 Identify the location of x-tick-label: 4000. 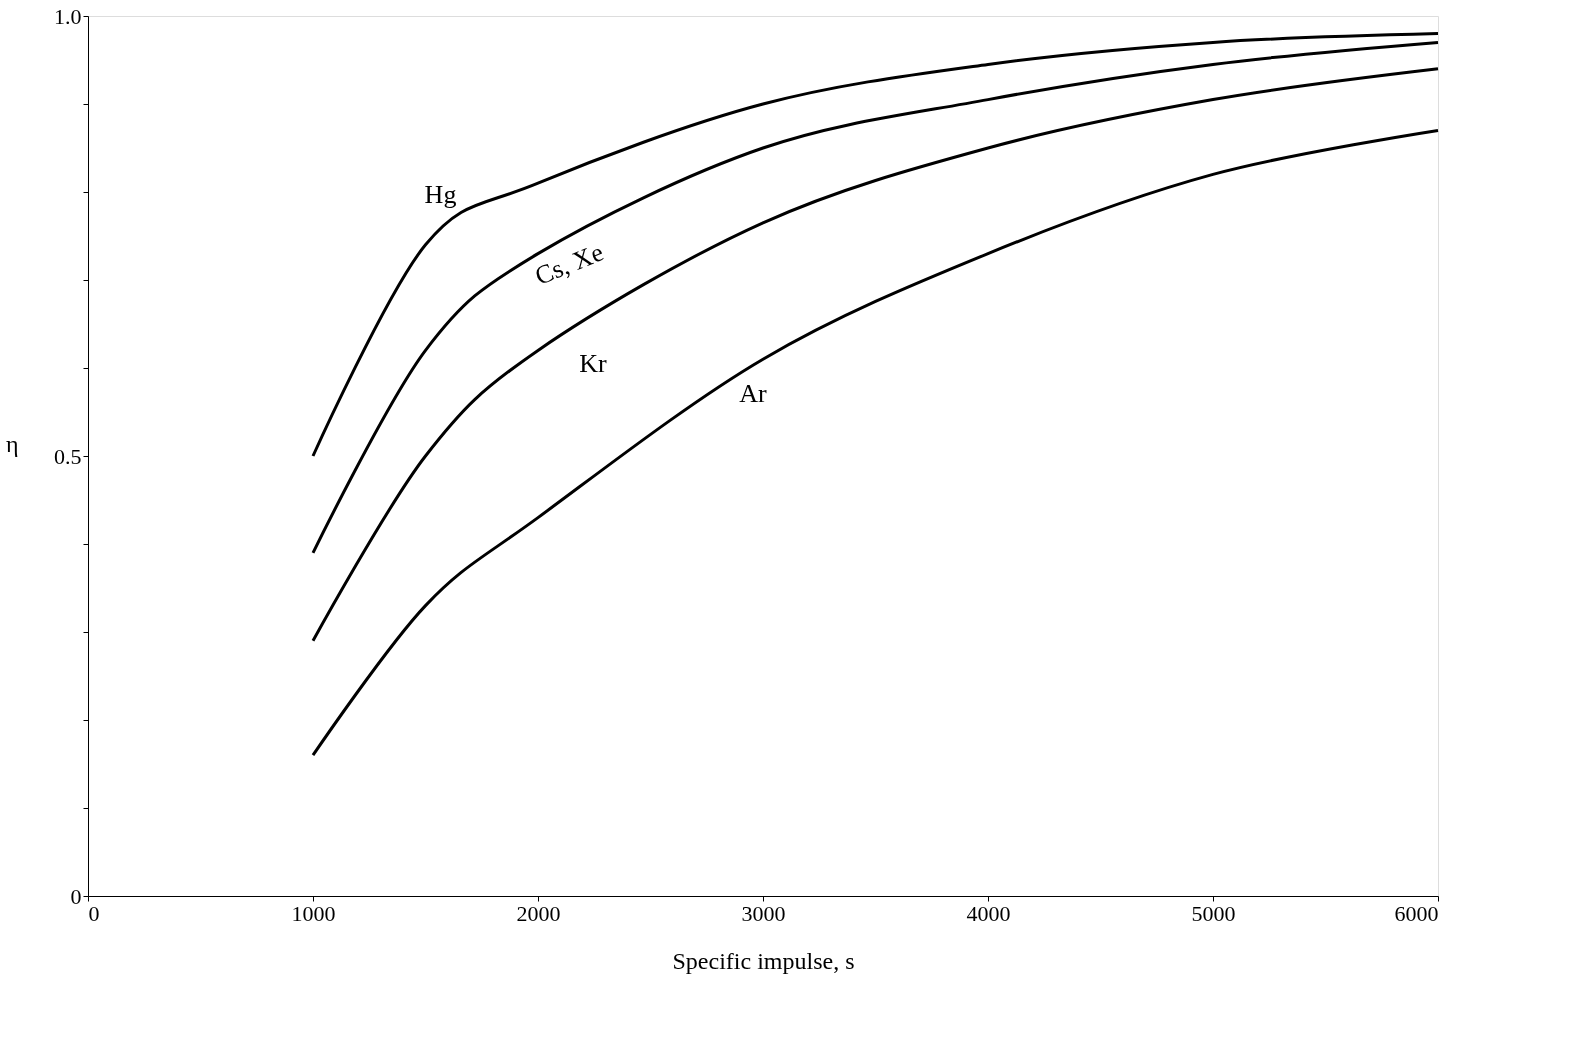
(988, 913).